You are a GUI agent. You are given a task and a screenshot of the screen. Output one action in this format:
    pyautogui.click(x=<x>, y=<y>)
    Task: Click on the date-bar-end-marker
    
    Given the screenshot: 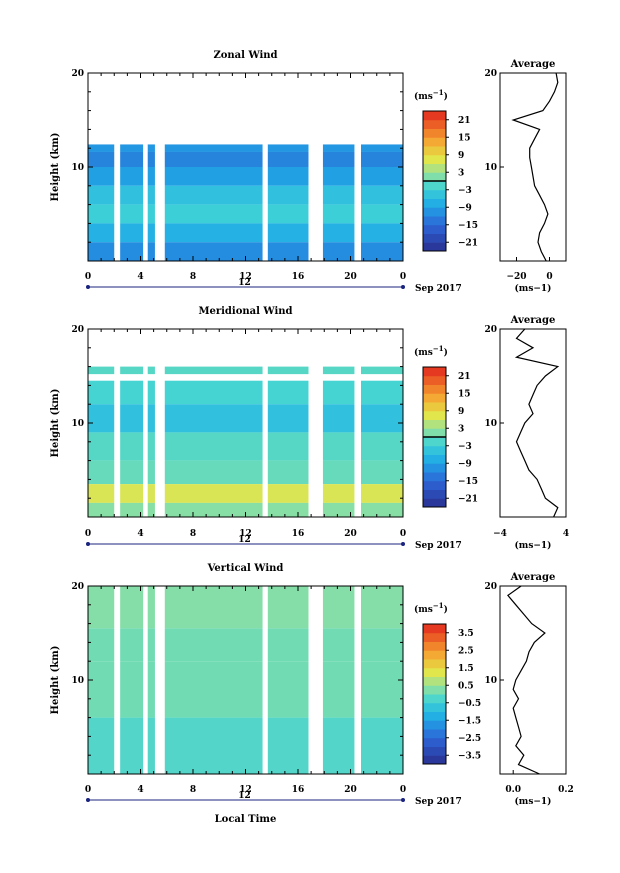 What is the action you would take?
    pyautogui.click(x=403, y=287)
    